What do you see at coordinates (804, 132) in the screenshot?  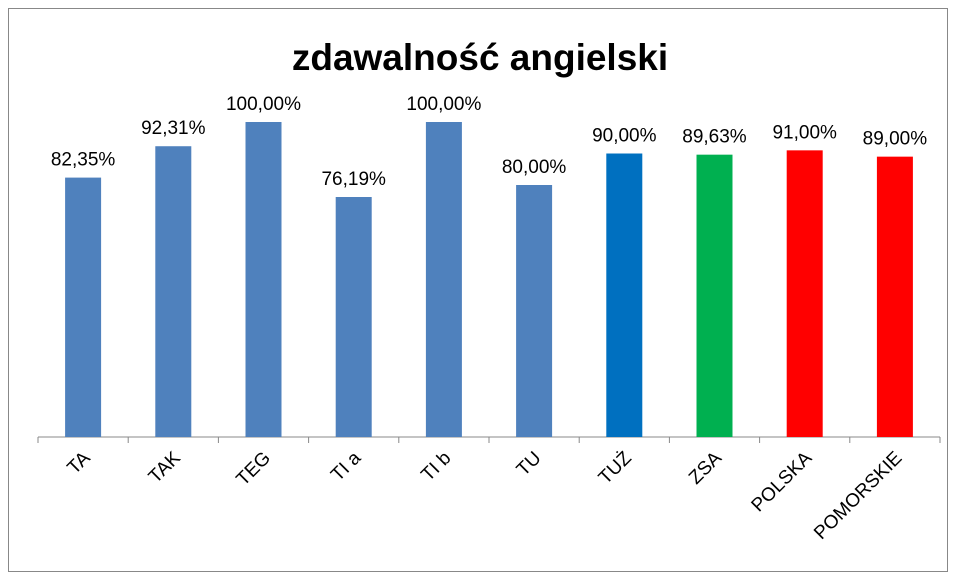 I see `data-label: 91,00%` at bounding box center [804, 132].